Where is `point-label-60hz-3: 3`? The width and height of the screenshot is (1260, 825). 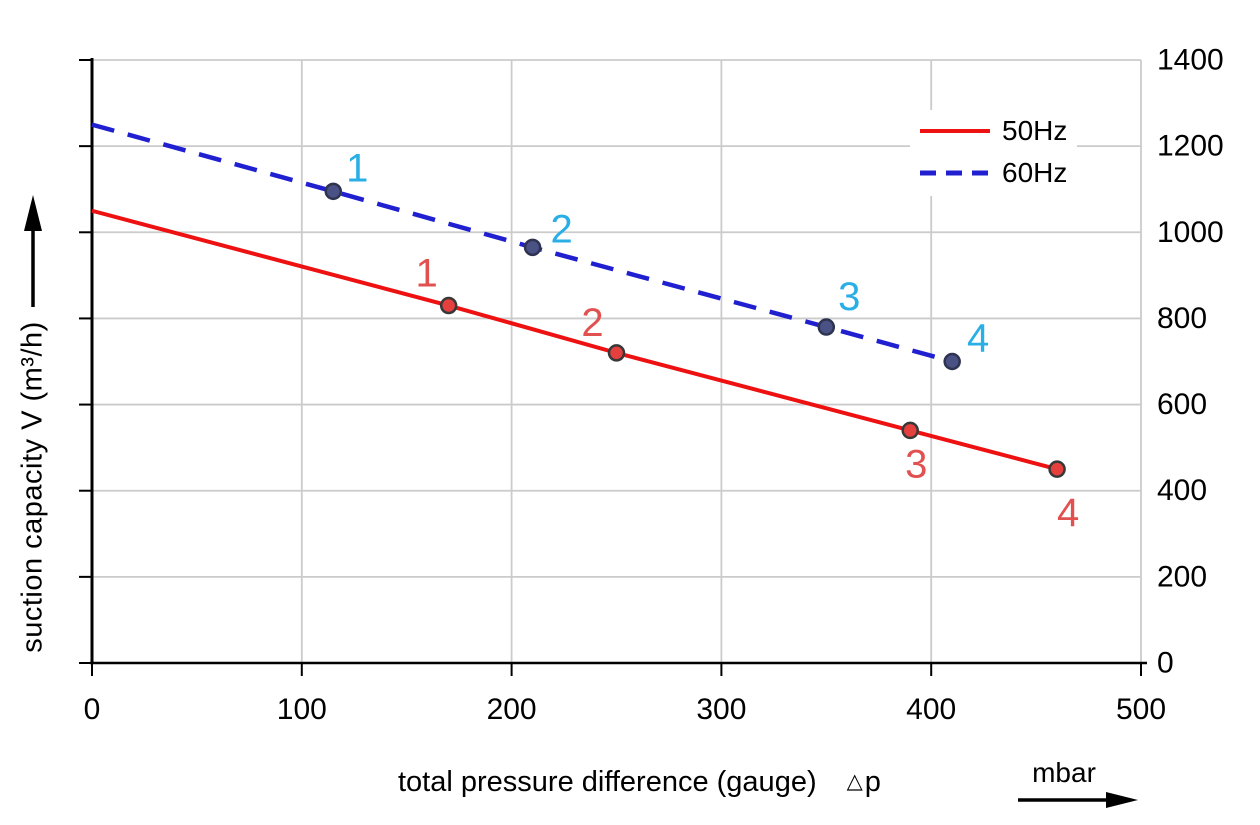 point-label-60hz-3: 3 is located at coordinates (849, 297).